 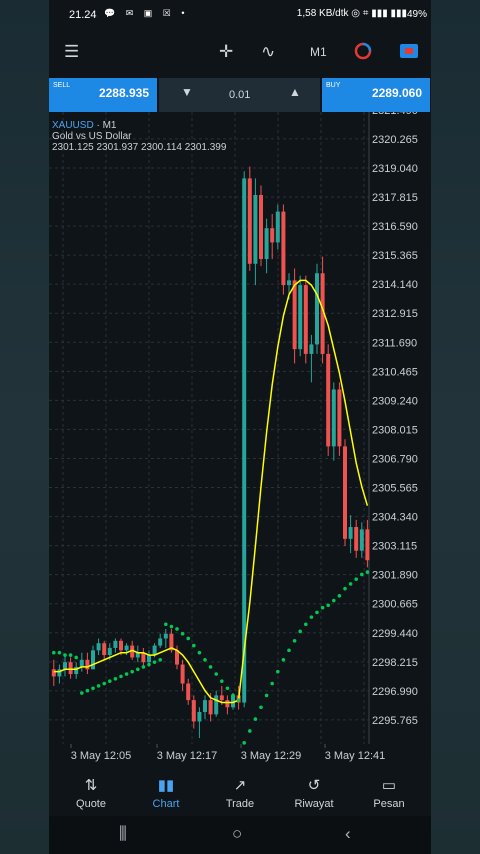 I want to click on nav-pesan: ▭ Pesan, so click(x=389, y=793).